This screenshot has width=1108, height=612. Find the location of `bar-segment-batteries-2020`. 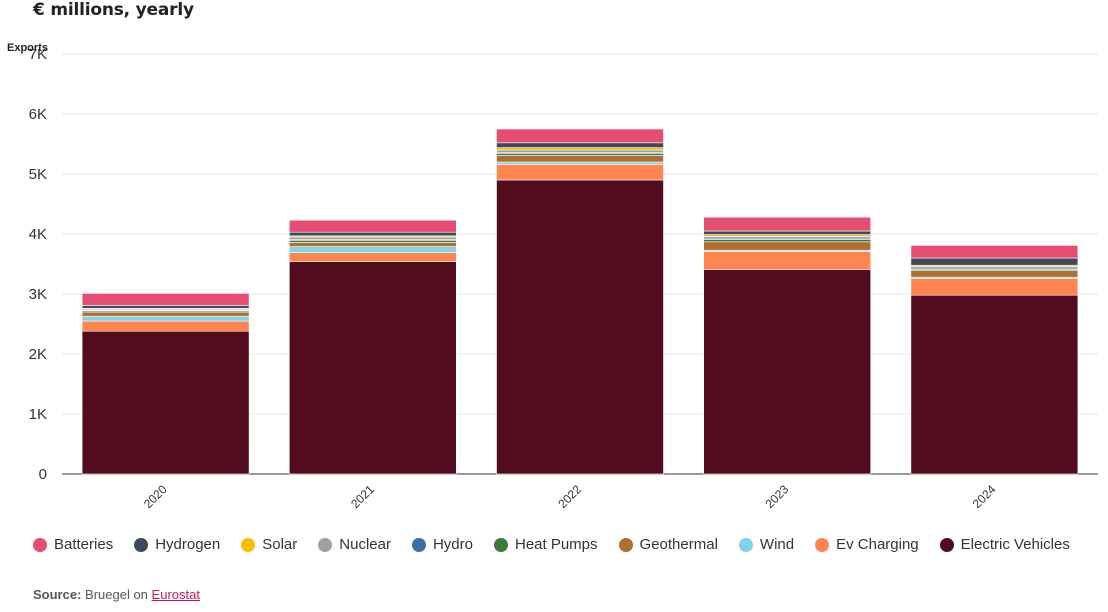

bar-segment-batteries-2020 is located at coordinates (165, 299).